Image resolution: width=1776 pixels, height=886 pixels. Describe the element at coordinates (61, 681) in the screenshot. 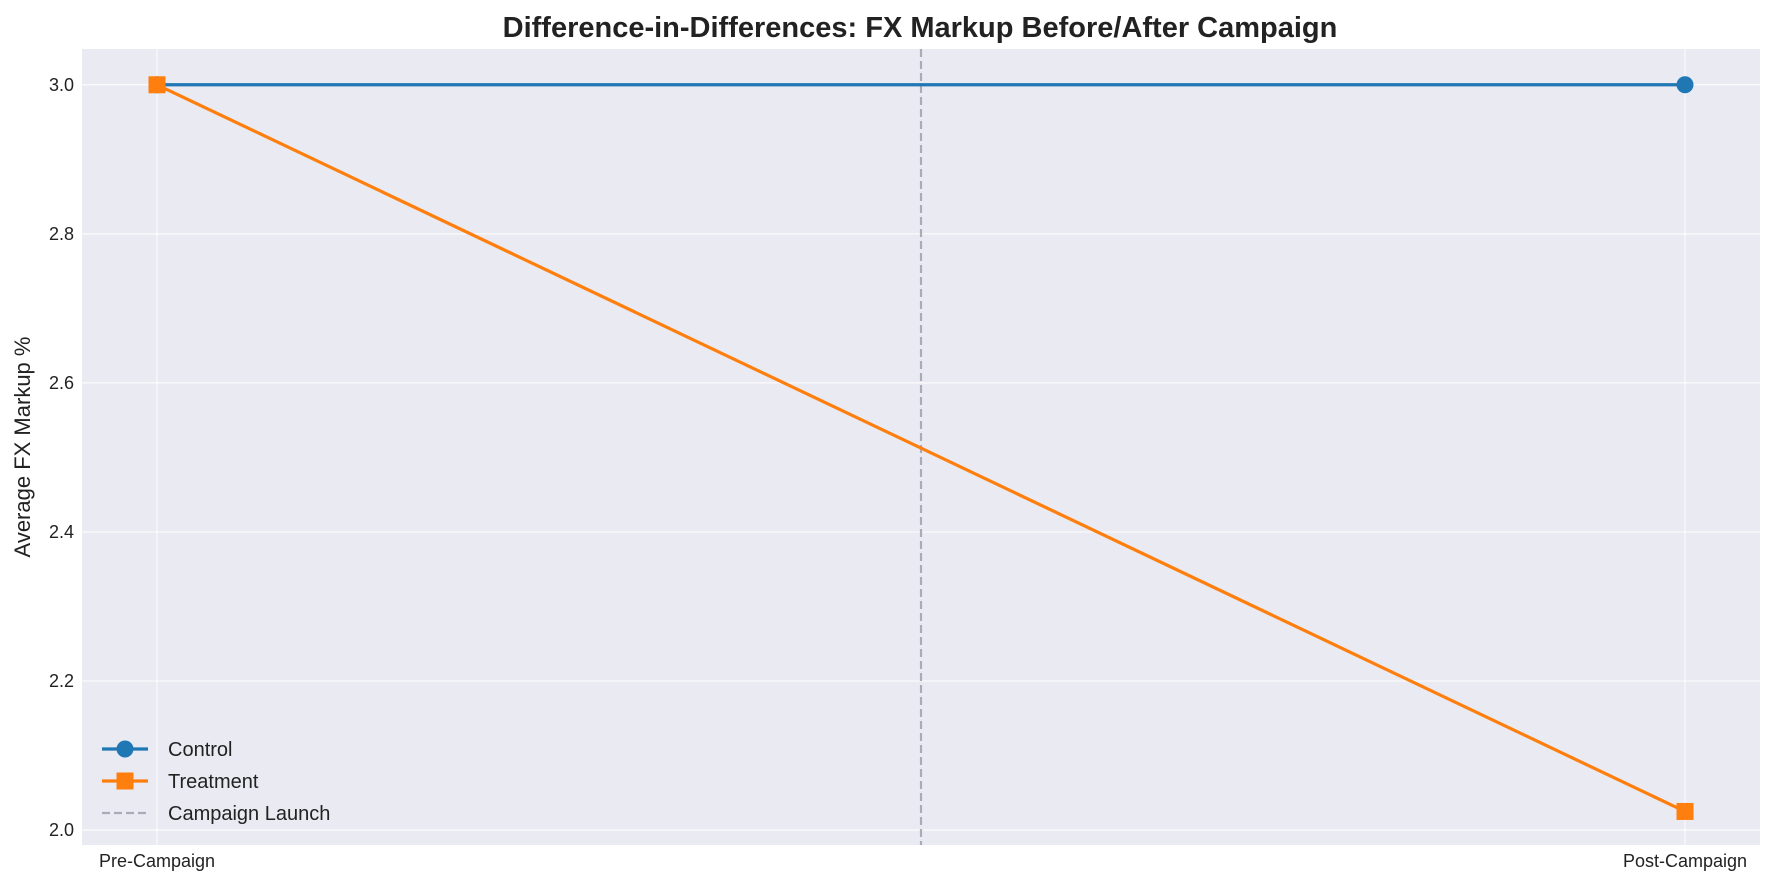

I see `y-tick-label: 2.2` at that location.